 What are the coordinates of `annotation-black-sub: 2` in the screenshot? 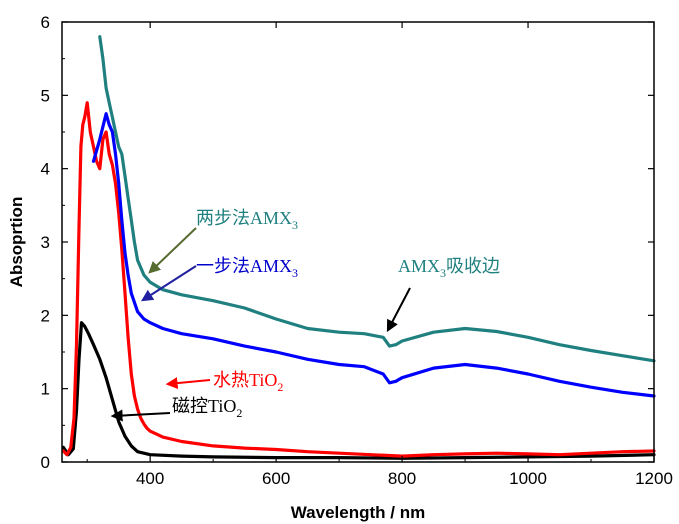 It's located at (239, 413).